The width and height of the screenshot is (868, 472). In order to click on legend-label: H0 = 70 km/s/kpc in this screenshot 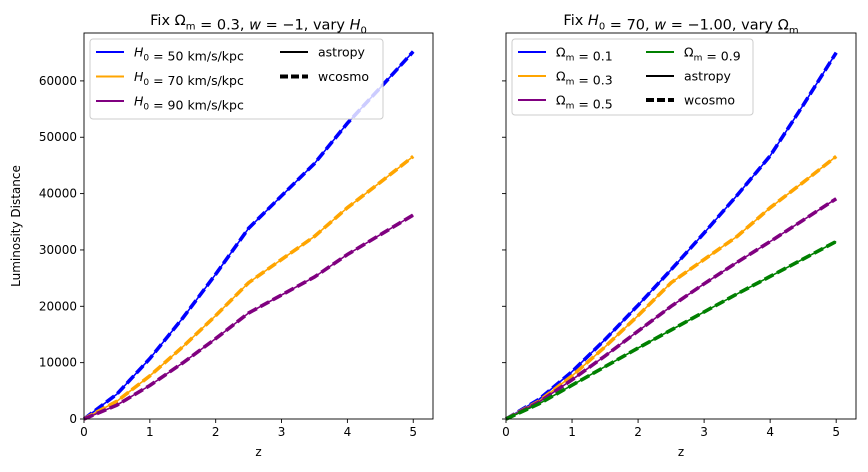, I will do `click(189, 78)`.